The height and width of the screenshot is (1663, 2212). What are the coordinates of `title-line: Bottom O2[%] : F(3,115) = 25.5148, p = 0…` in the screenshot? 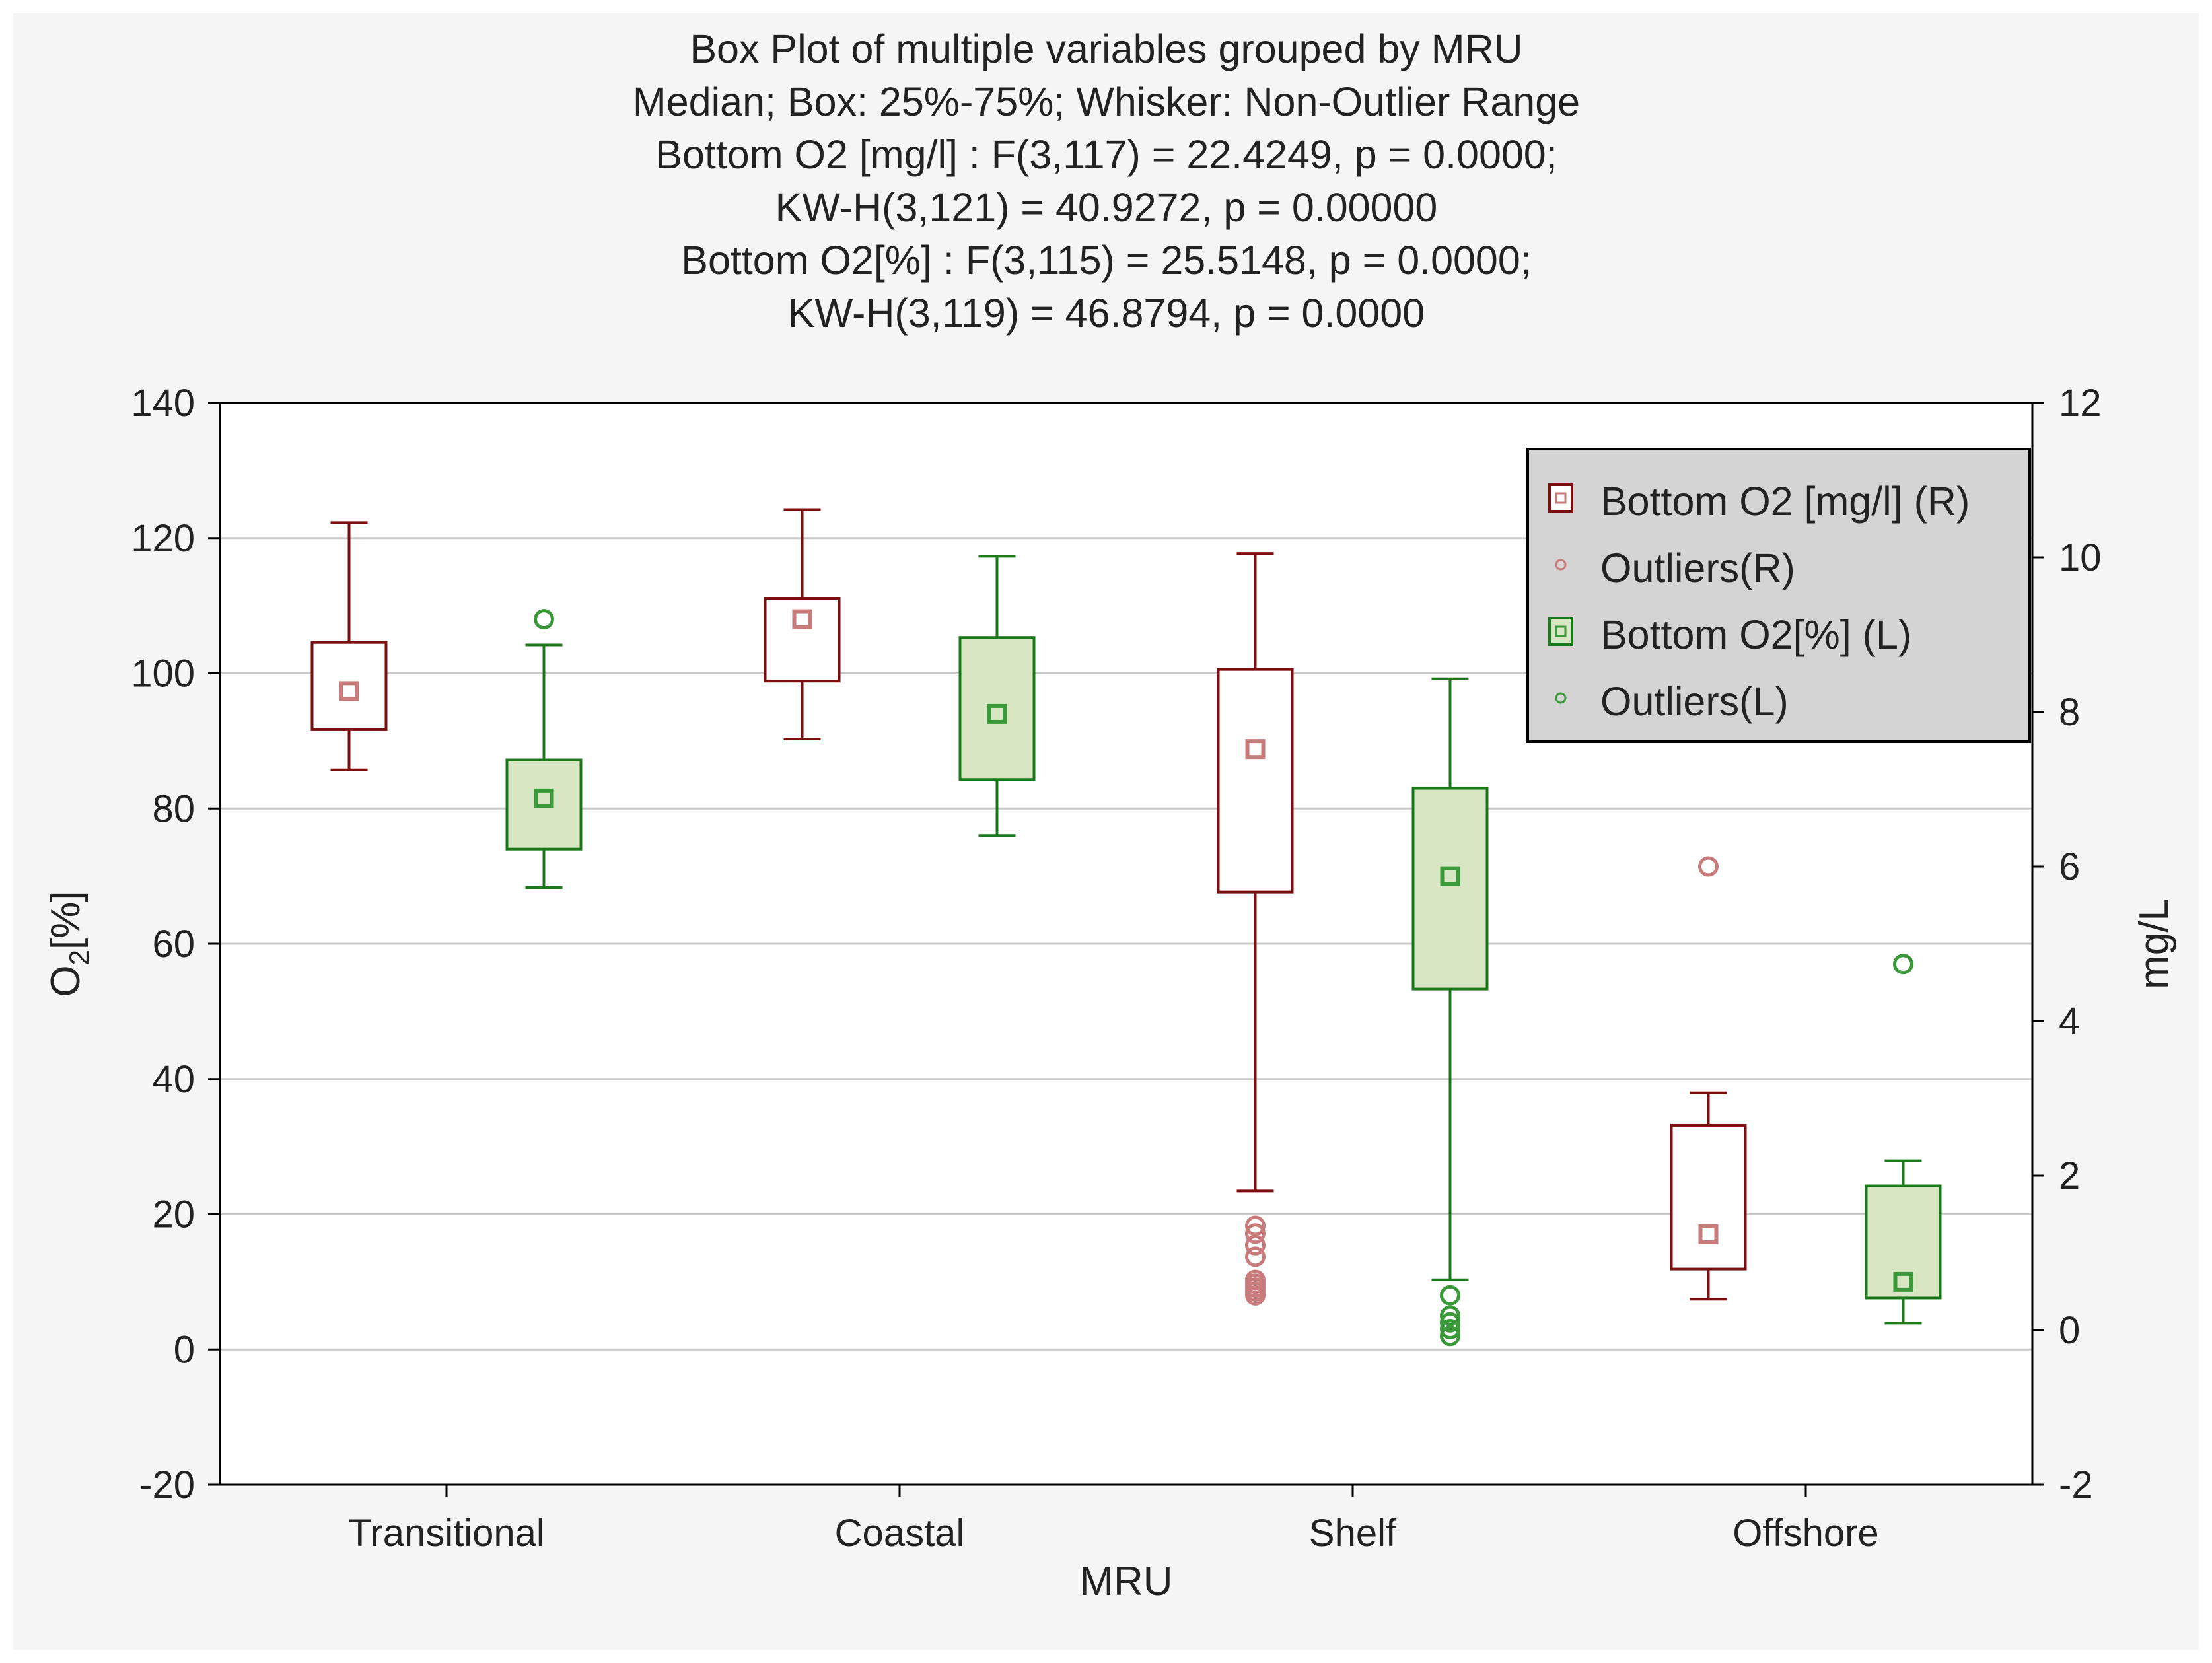 It's located at (1106, 260).